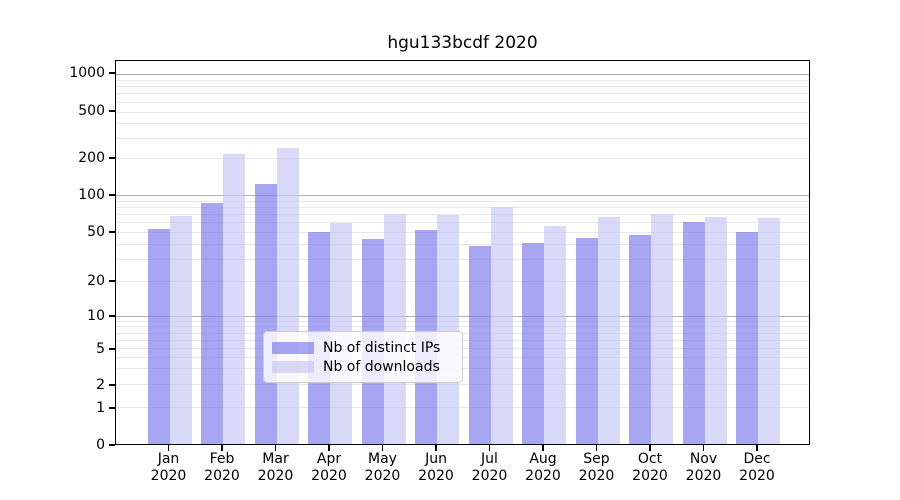 Image resolution: width=900 pixels, height=500 pixels. Describe the element at coordinates (91, 194) in the screenshot. I see `y-tick-label: 100` at that location.